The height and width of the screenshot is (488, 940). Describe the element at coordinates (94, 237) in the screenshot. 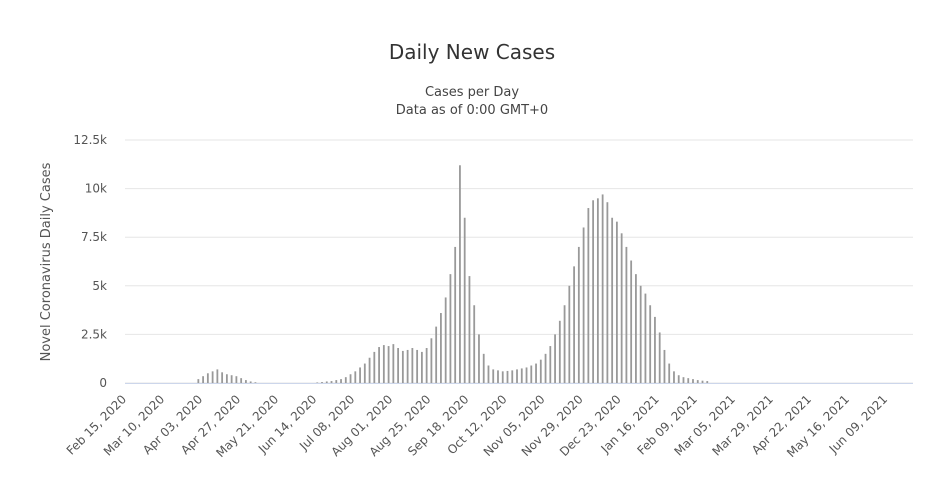

I see `y-tick-label: 7.5k` at that location.